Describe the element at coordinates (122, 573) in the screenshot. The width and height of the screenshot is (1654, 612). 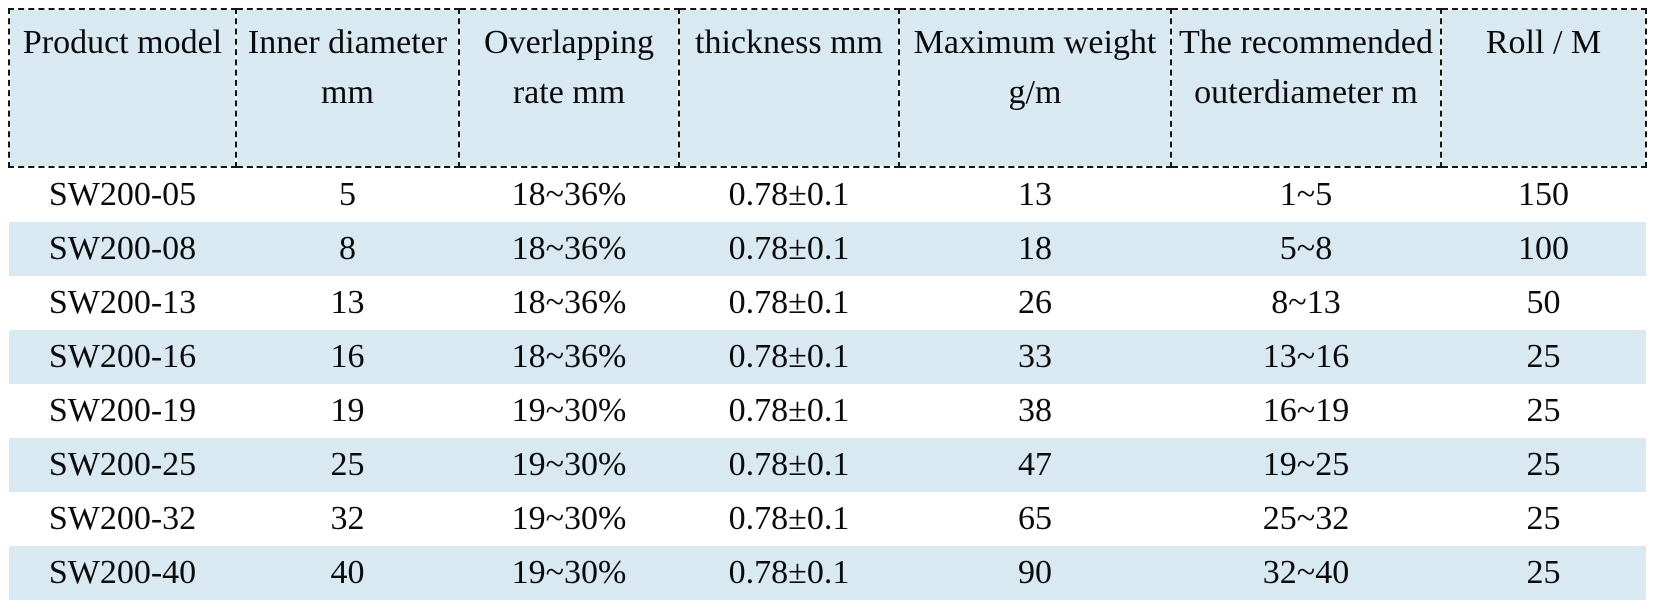
I see `cell-product-model: SW200-40` at that location.